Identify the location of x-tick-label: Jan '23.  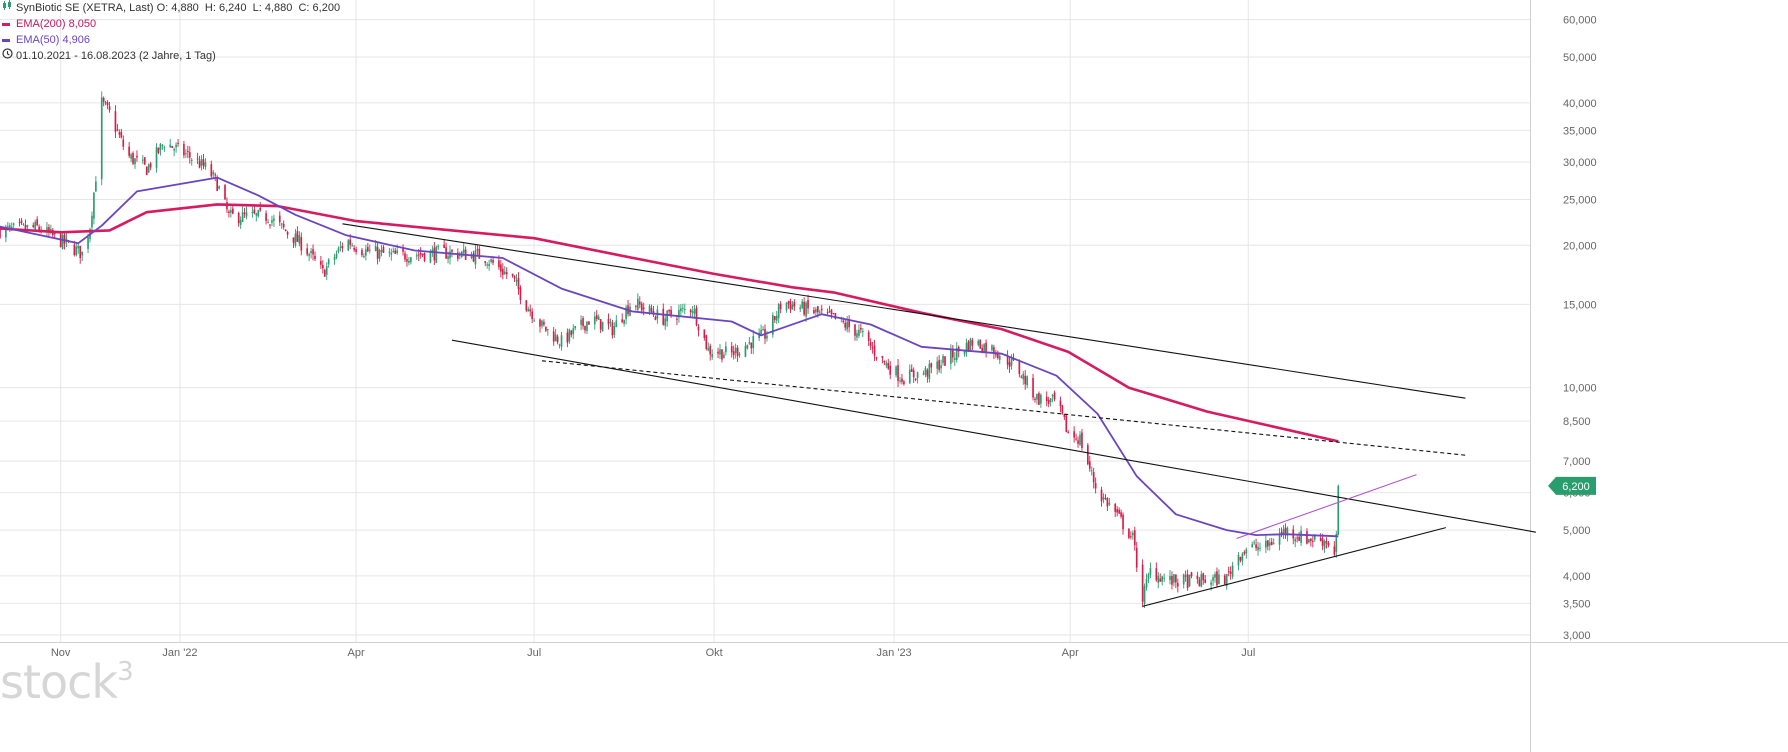
(894, 653).